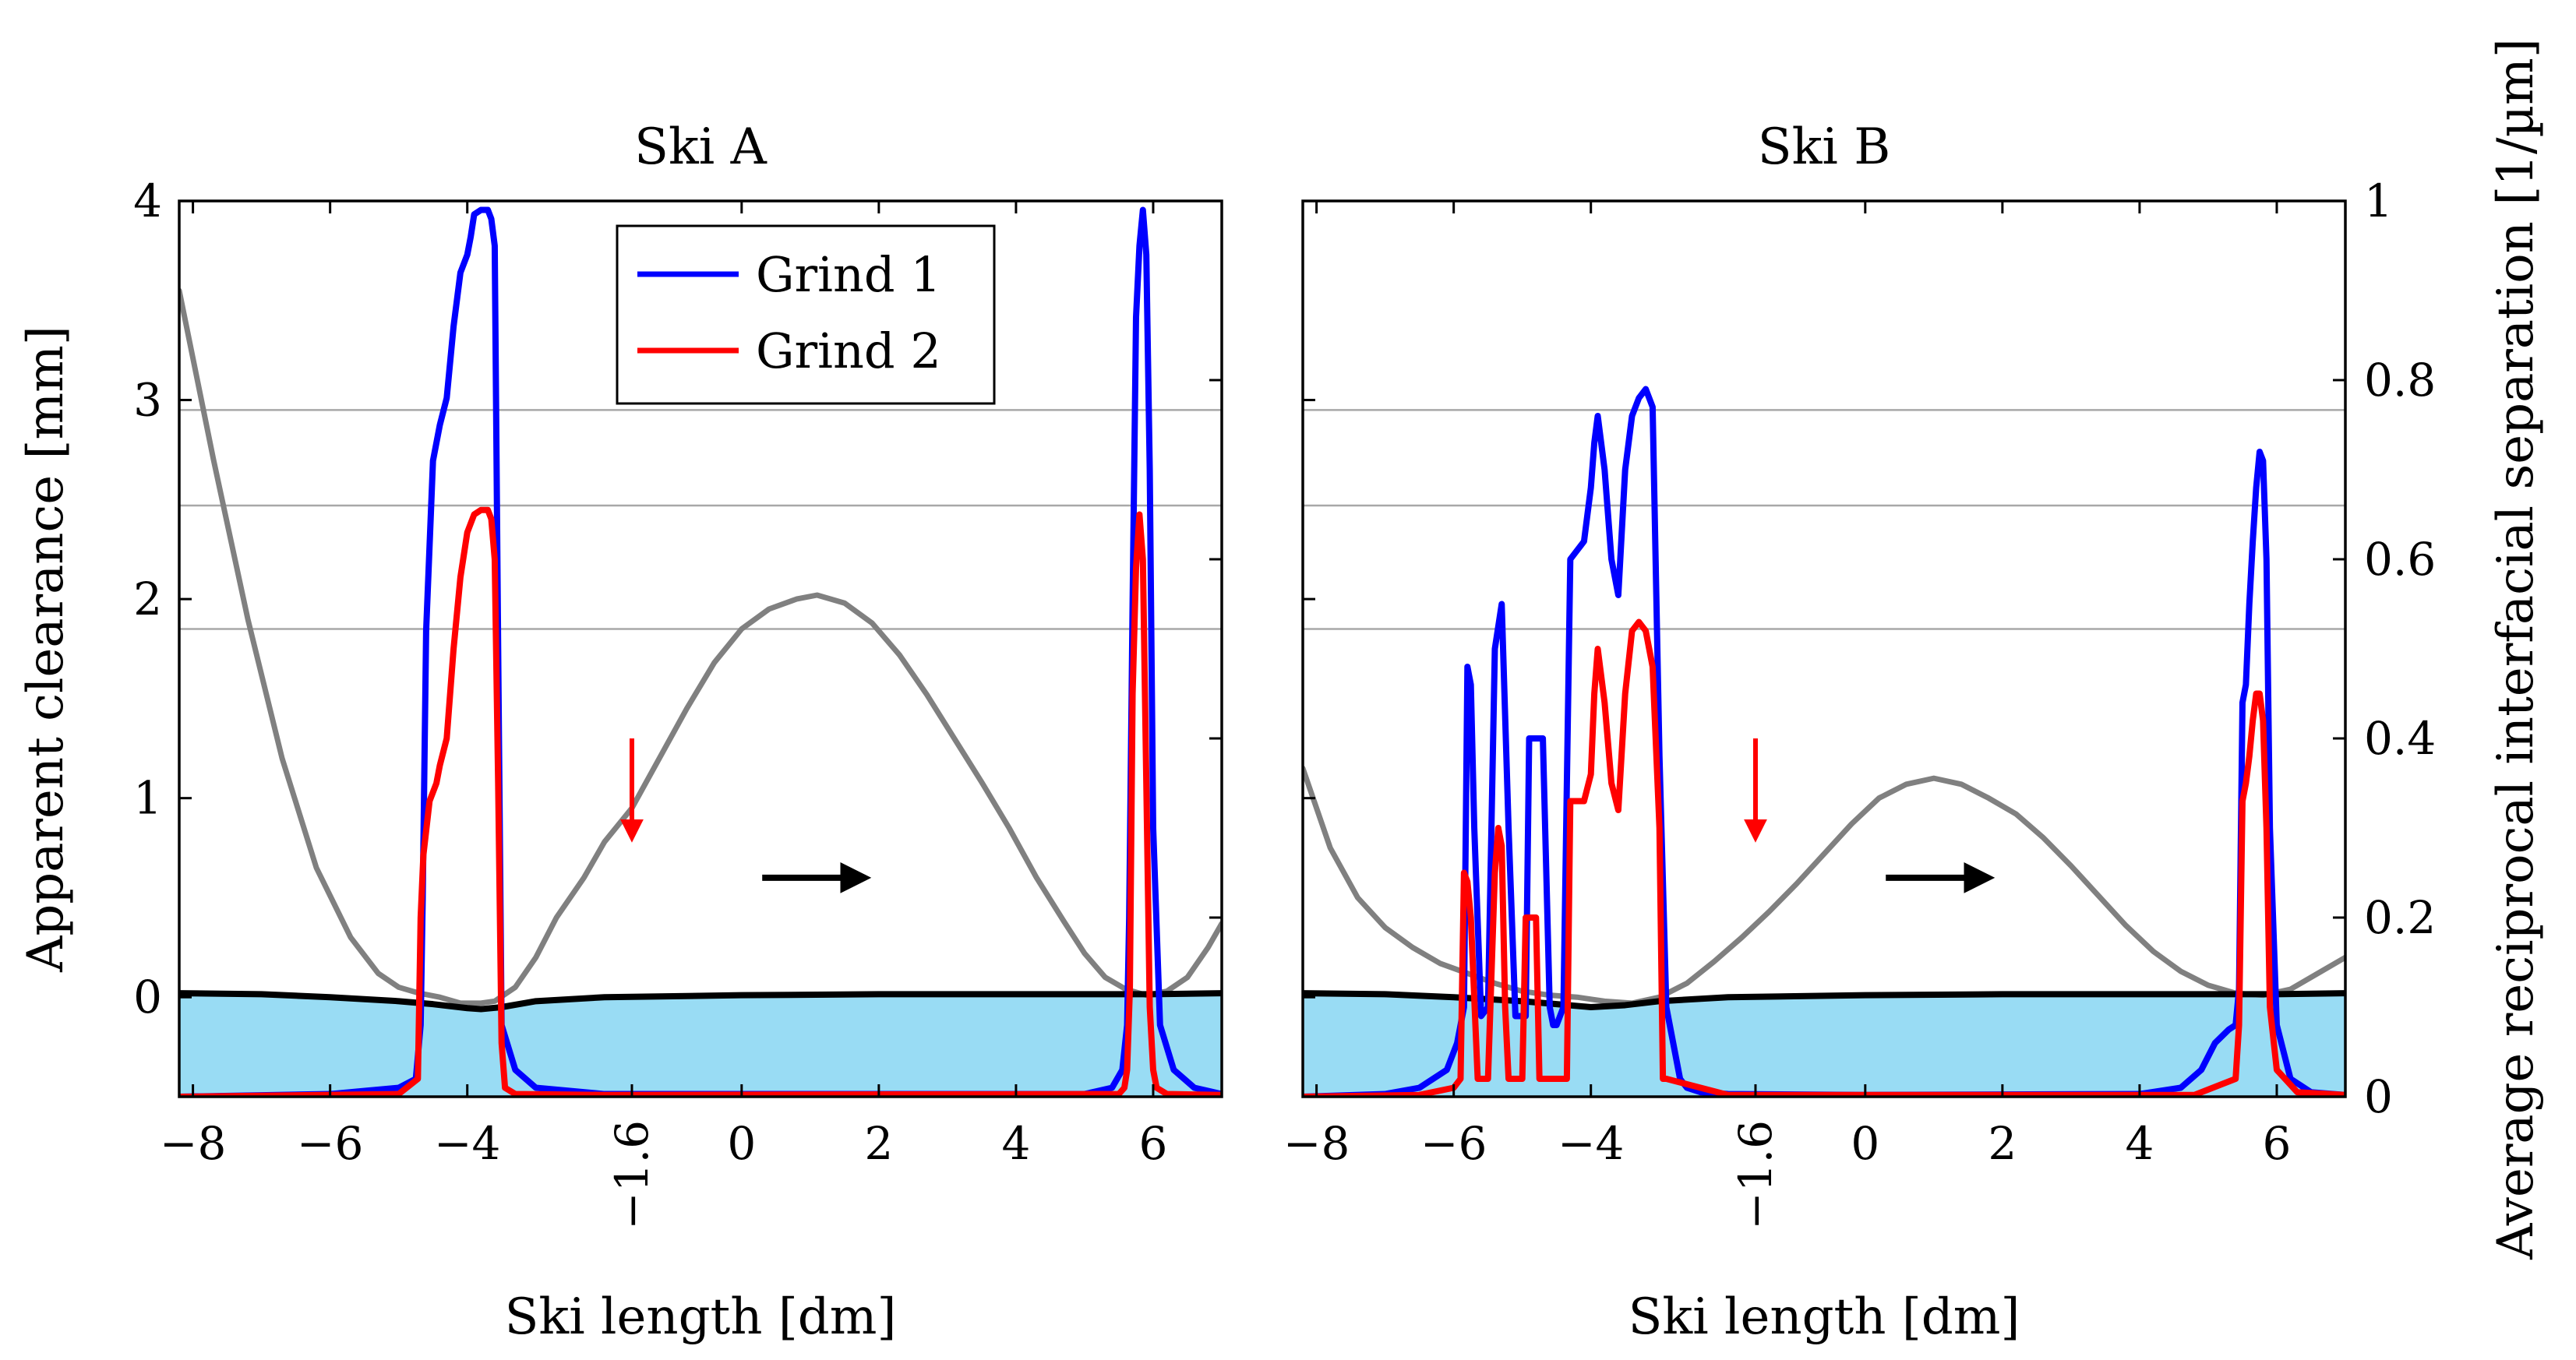  Describe the element at coordinates (147, 400) in the screenshot. I see `y-tick-label: 3` at that location.